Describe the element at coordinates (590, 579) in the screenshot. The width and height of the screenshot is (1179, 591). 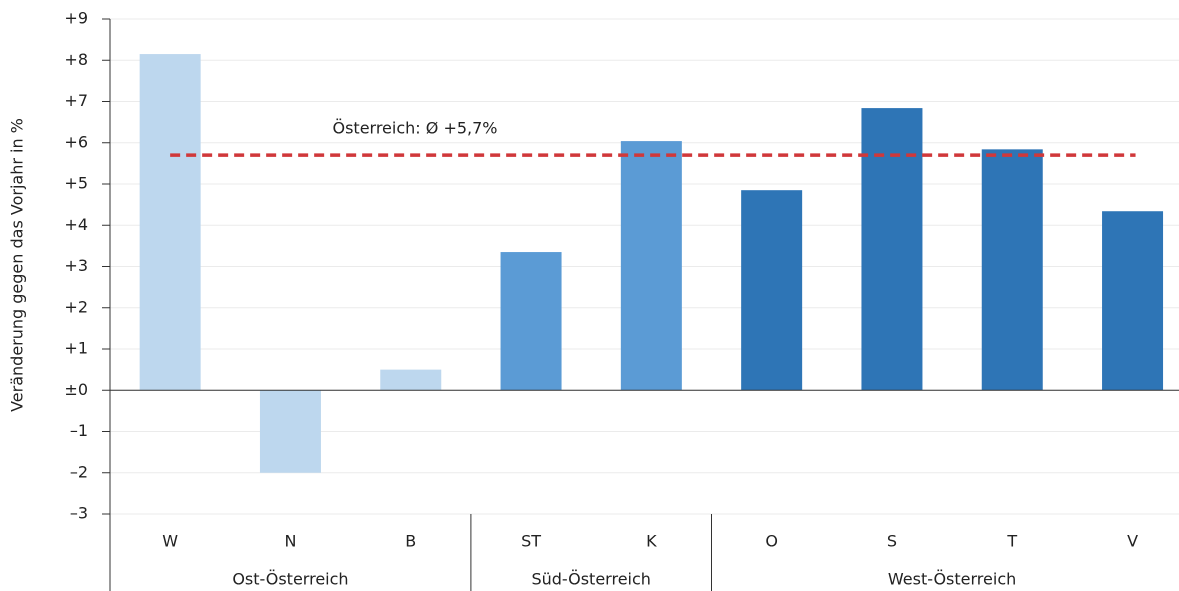
I see `group-label: Süd-Österreich` at that location.